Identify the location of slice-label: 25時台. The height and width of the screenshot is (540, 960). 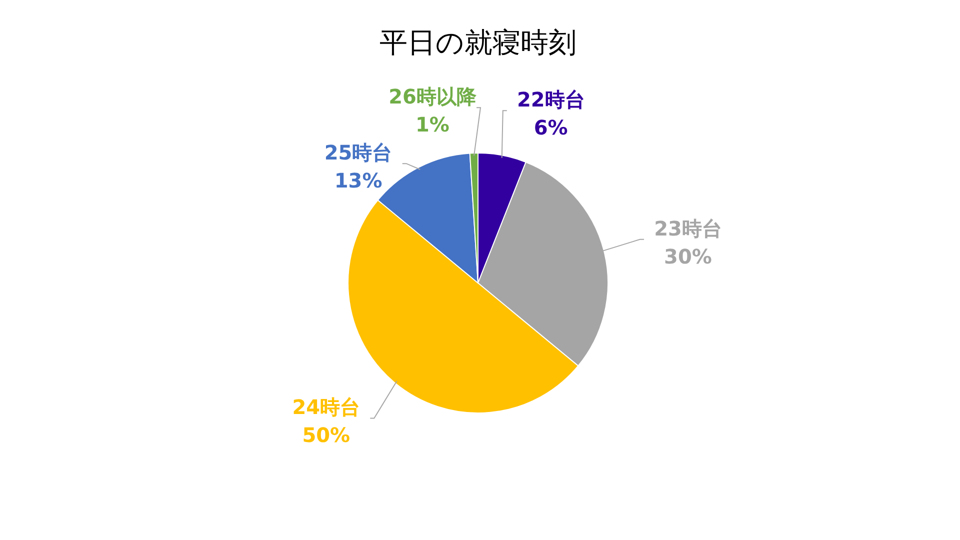
(358, 152).